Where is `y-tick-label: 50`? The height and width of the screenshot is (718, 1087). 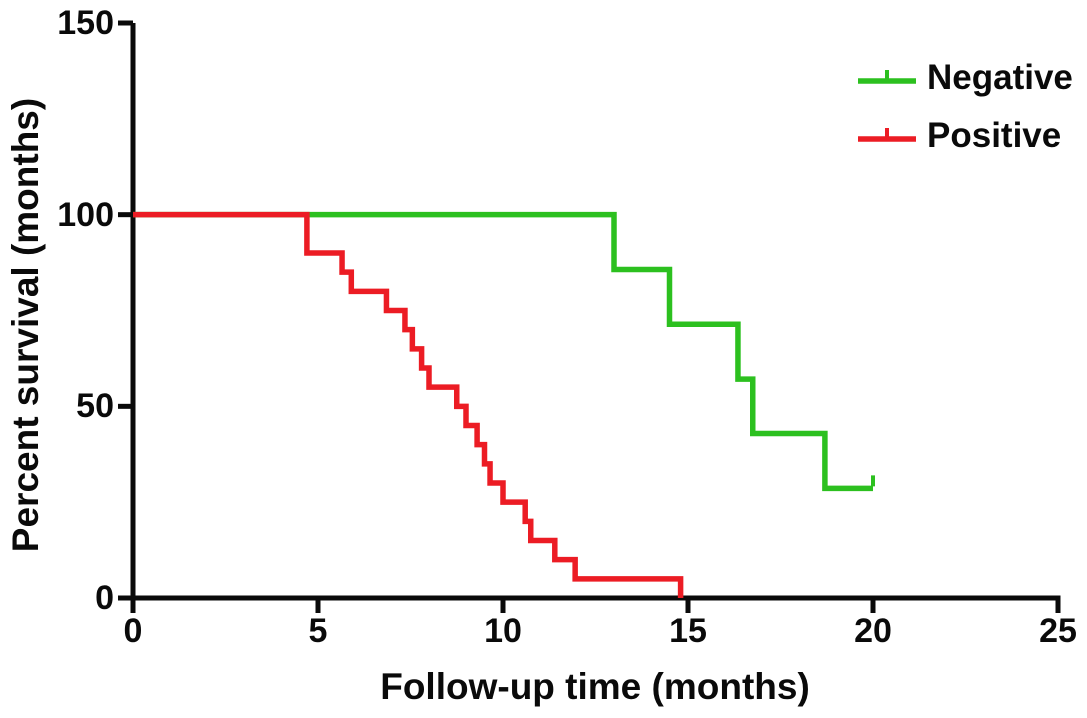
y-tick-label: 50 is located at coordinates (95, 406).